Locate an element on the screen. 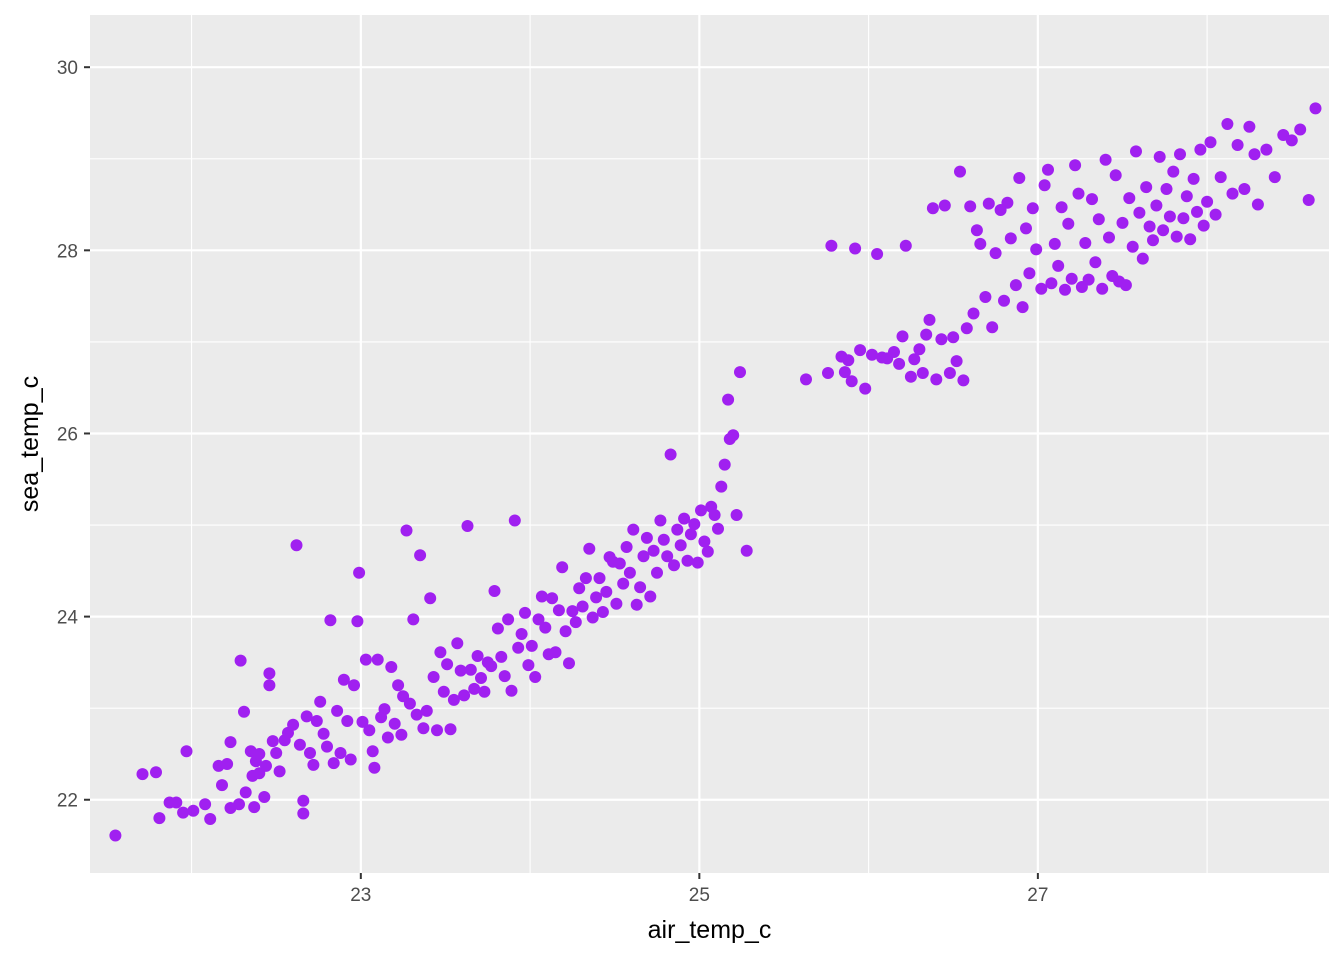 The image size is (1344, 960). x-axis: 23 25 27 is located at coordinates (699, 889).